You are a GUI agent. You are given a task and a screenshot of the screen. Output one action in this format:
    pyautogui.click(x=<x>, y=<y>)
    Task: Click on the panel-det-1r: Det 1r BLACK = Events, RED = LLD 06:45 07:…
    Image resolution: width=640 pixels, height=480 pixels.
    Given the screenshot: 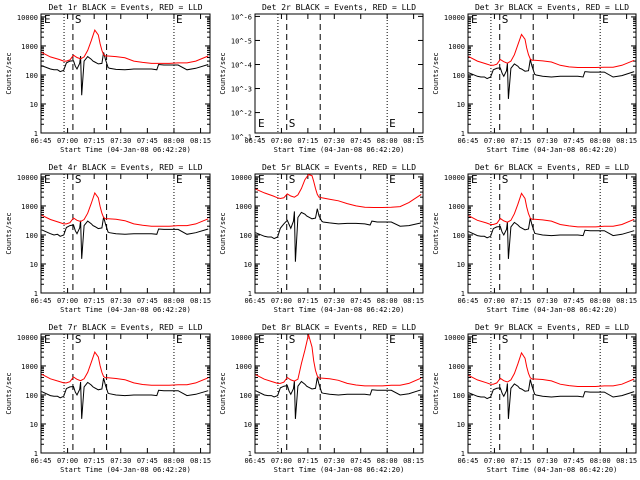 What is the action you would take?
    pyautogui.click(x=108, y=78)
    